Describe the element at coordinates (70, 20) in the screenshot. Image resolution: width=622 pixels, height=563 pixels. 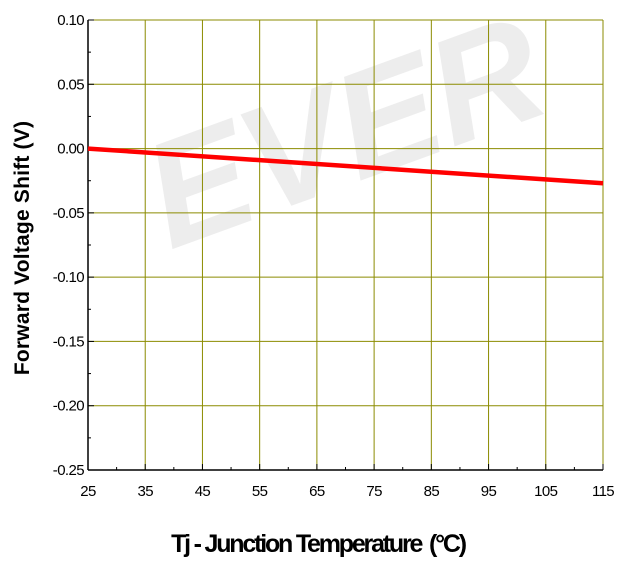
I see `y-tick-label: 0.10` at that location.